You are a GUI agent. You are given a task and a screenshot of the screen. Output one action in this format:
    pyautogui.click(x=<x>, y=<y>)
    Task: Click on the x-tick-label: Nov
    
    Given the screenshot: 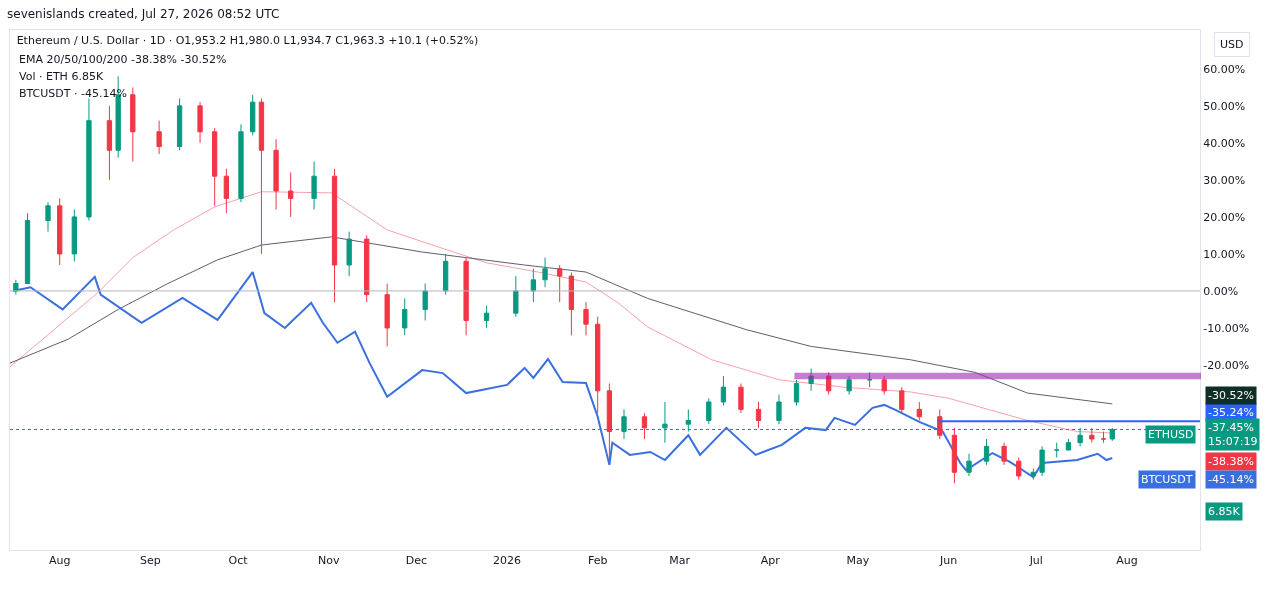 What is the action you would take?
    pyautogui.click(x=328, y=561)
    